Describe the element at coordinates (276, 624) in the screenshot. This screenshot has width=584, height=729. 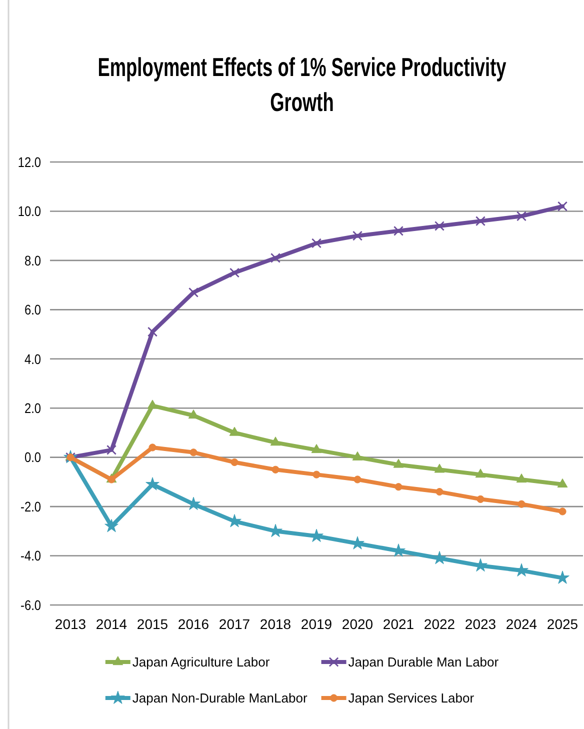
I see `x-tick-label: 2018` at that location.